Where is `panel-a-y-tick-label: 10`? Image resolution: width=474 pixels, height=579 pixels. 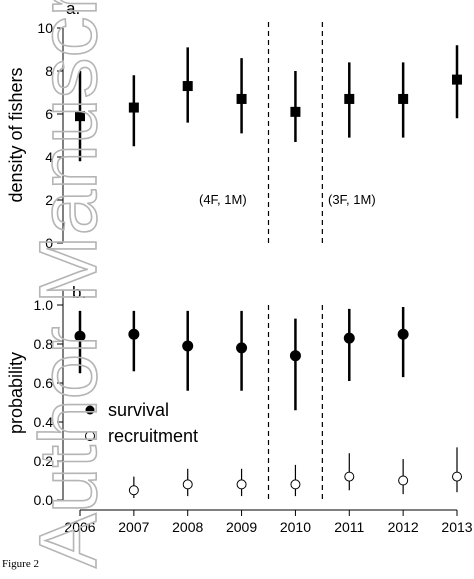 panel-a-y-tick-label: 10 is located at coordinates (45, 28).